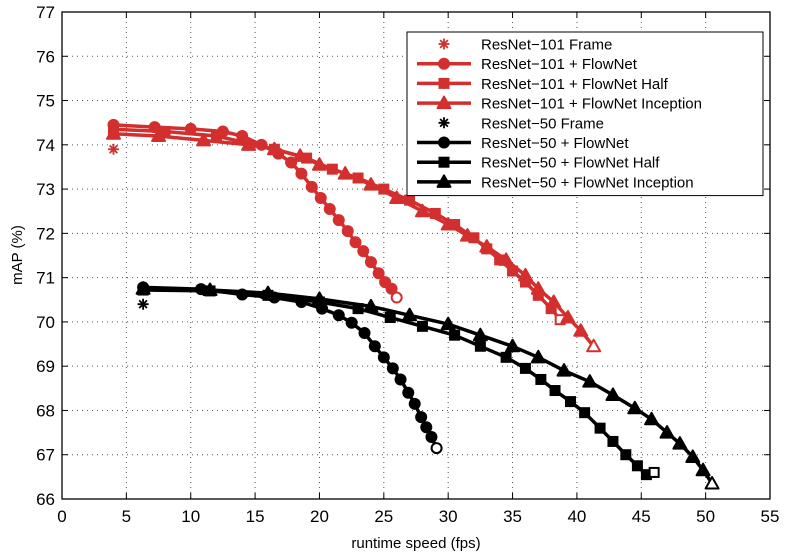 The image size is (790, 555). I want to click on y-tick-label: 67, so click(45, 455).